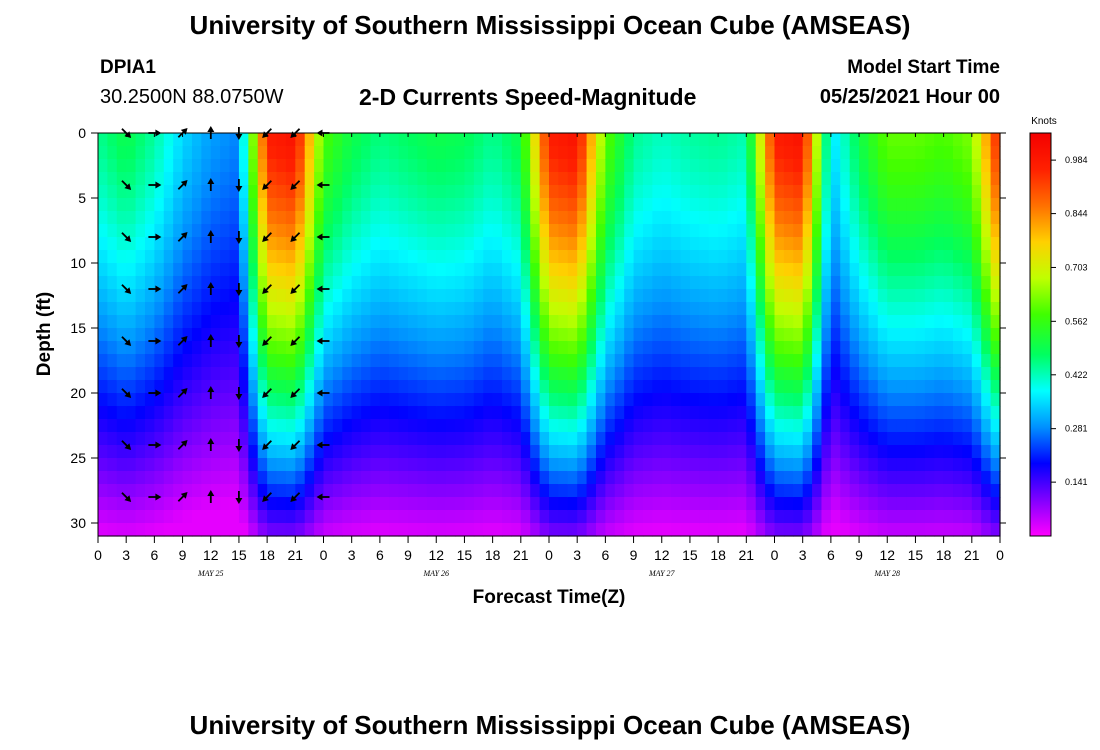 The width and height of the screenshot is (1100, 750). Describe the element at coordinates (44, 334) in the screenshot. I see `y-axis-label: Depth (ft)` at that location.